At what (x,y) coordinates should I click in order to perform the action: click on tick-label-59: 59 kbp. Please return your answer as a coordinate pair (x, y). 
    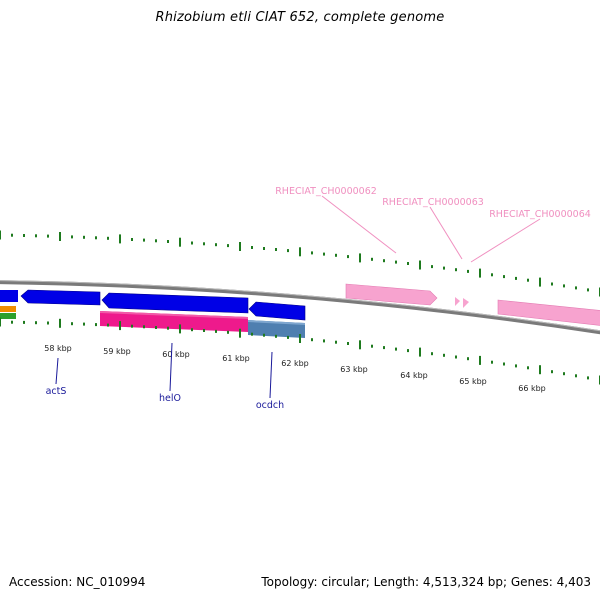
    Looking at the image, I should click on (117, 351).